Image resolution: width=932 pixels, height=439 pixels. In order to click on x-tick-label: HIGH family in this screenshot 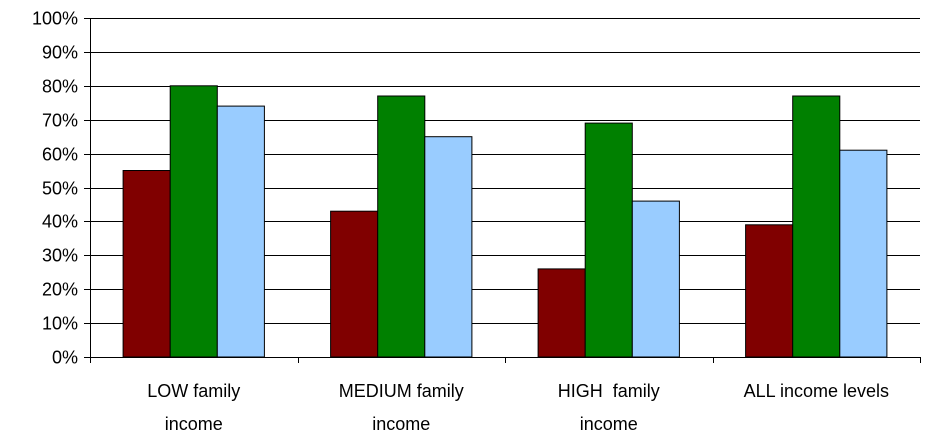, I will do `click(609, 391)`.